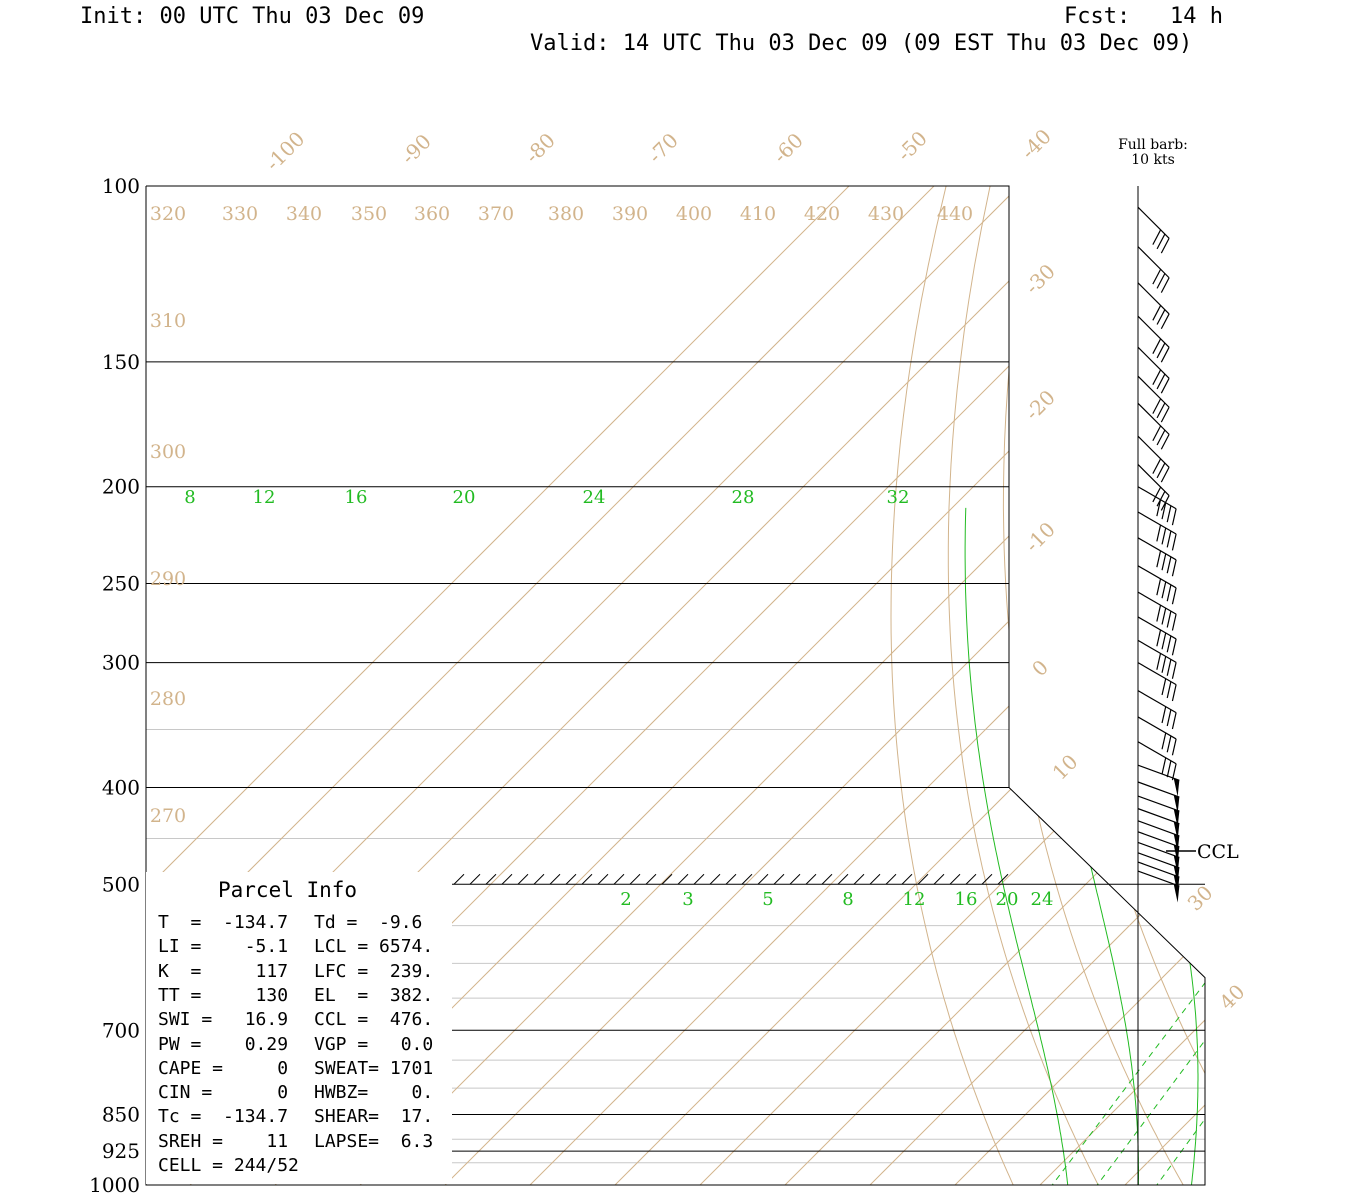 The image size is (1350, 1200). What do you see at coordinates (121, 1114) in the screenshot?
I see `pressure-tick-label: 850` at bounding box center [121, 1114].